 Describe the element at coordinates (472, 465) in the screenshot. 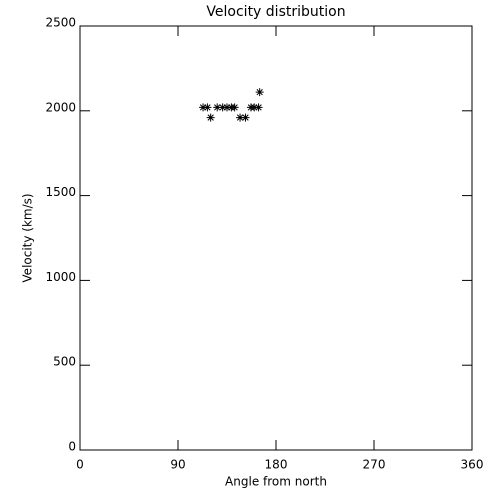

I see `x-tick-label: 360` at that location.